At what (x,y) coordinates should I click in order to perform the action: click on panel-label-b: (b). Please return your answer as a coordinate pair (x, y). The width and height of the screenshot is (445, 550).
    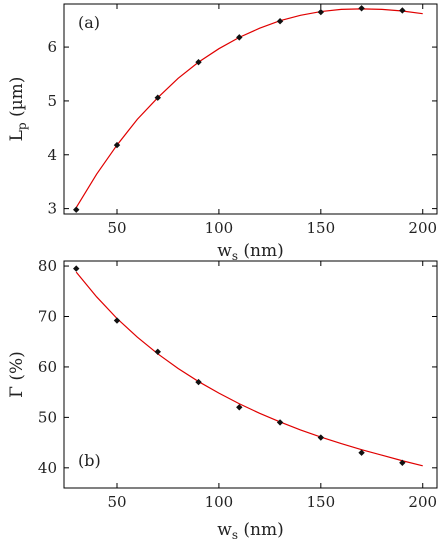
    Looking at the image, I should click on (89, 460).